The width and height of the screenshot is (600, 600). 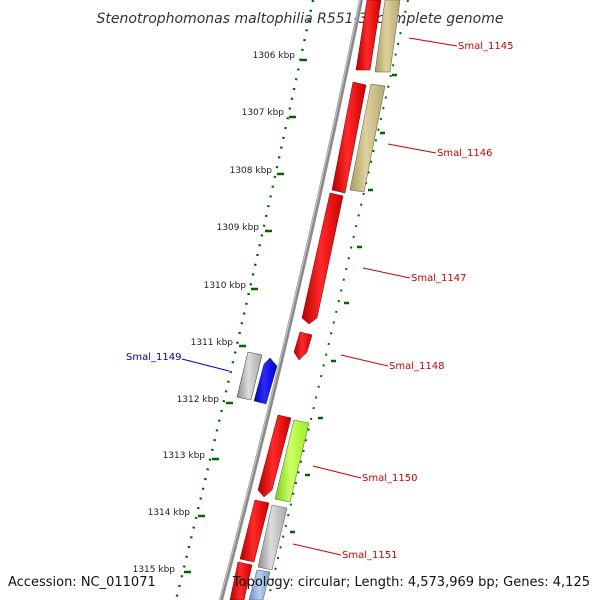 I want to click on gene-label-smal-1150: Smal_1150, so click(x=389, y=478).